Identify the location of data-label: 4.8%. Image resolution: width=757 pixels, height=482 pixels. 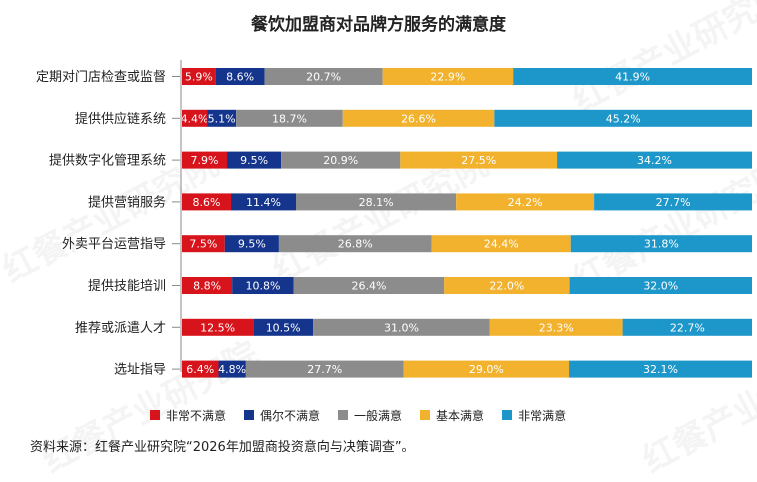
(232, 369).